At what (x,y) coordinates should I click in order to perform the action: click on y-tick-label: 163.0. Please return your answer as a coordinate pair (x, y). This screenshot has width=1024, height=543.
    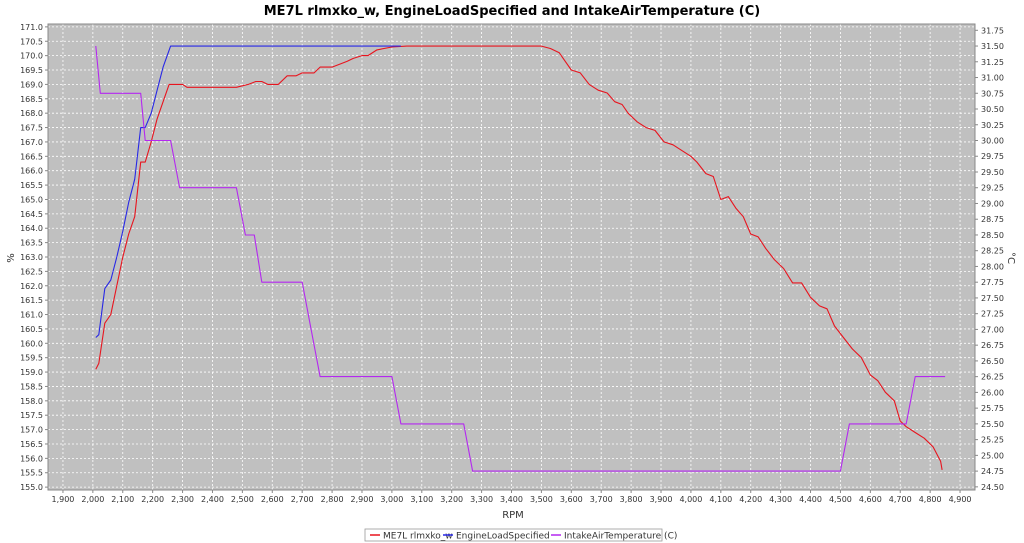
    Looking at the image, I should click on (31, 257).